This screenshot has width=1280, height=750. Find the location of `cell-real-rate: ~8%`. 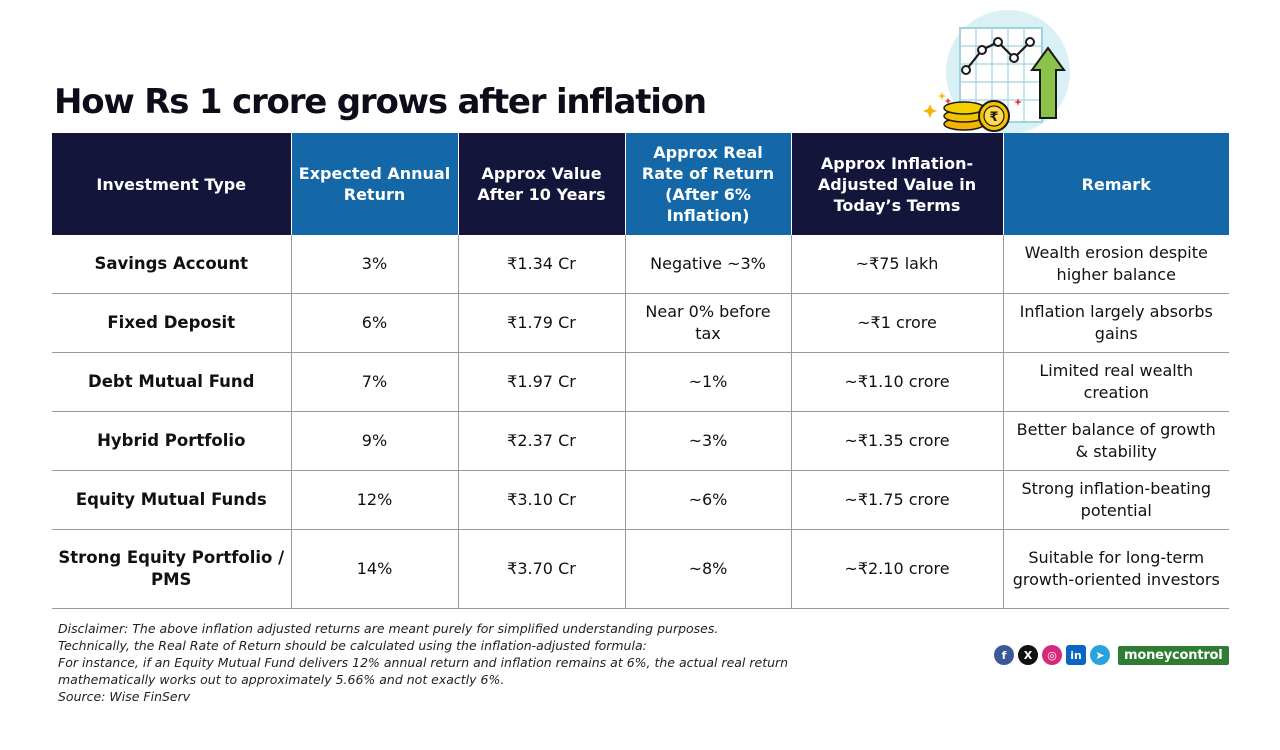

cell-real-rate: ~8% is located at coordinates (708, 569).